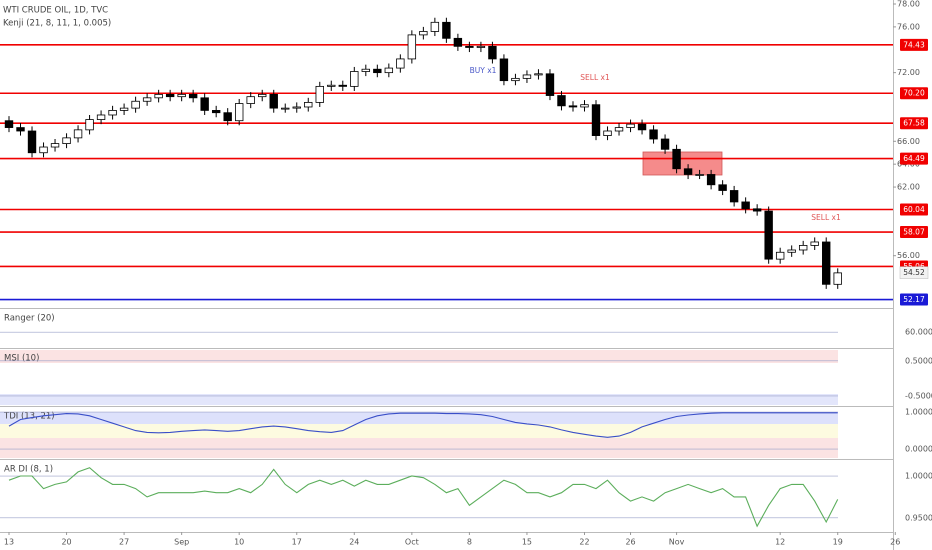  Describe the element at coordinates (29, 319) in the screenshot. I see `panel-title: Ranger (20)` at that location.